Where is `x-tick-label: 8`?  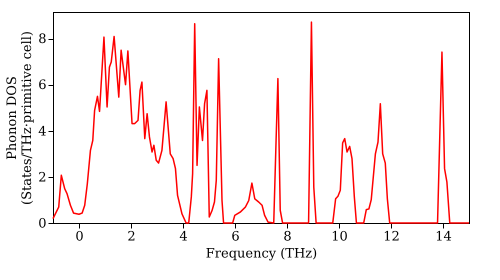
x-tick-label: 8 is located at coordinates (287, 237).